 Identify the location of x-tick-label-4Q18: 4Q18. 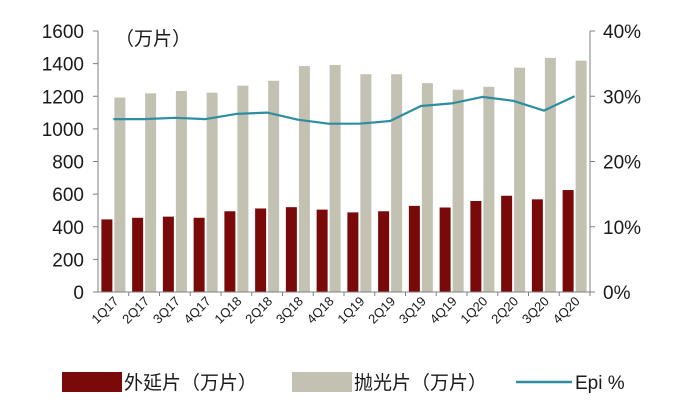
(320, 310).